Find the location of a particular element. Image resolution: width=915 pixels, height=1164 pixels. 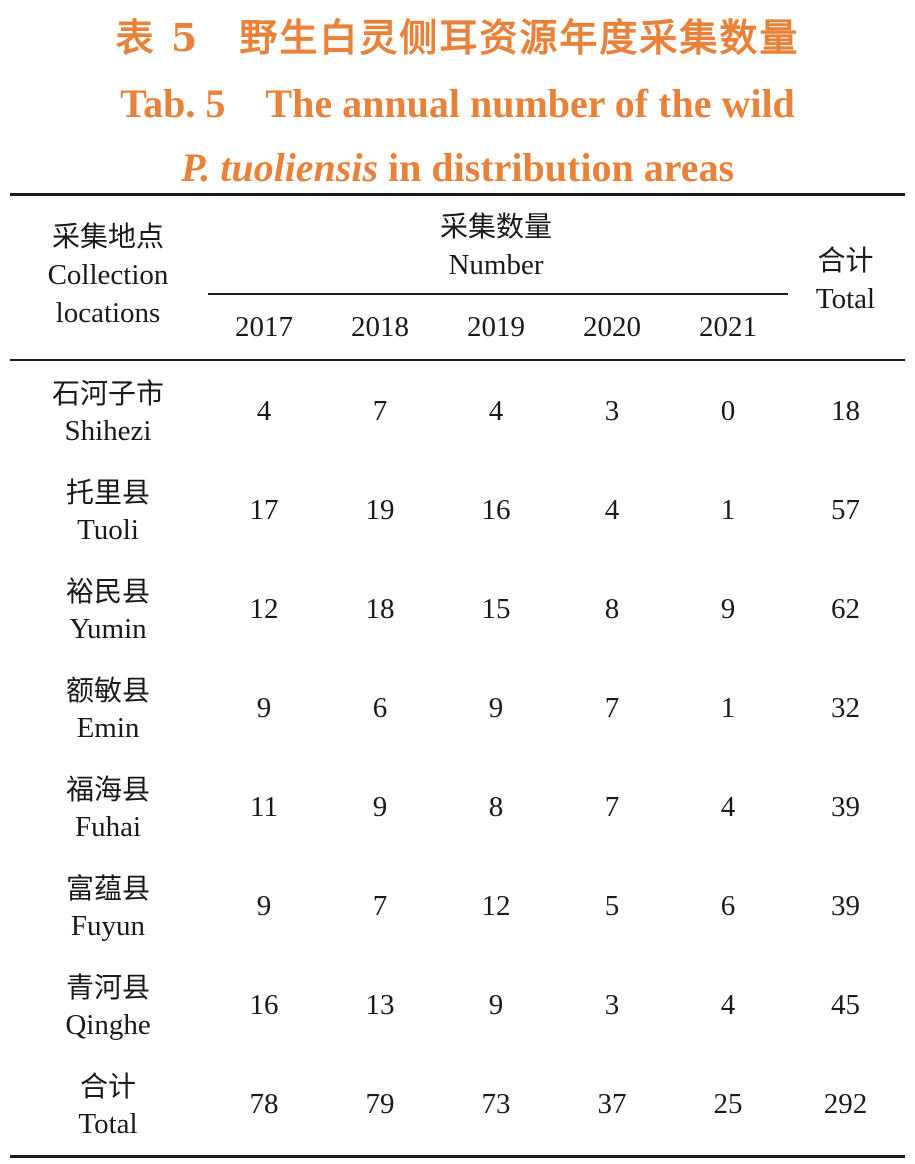

table-row: 石河子市 Shihezi 4 7 4 3 0 18 is located at coordinates (457, 411).